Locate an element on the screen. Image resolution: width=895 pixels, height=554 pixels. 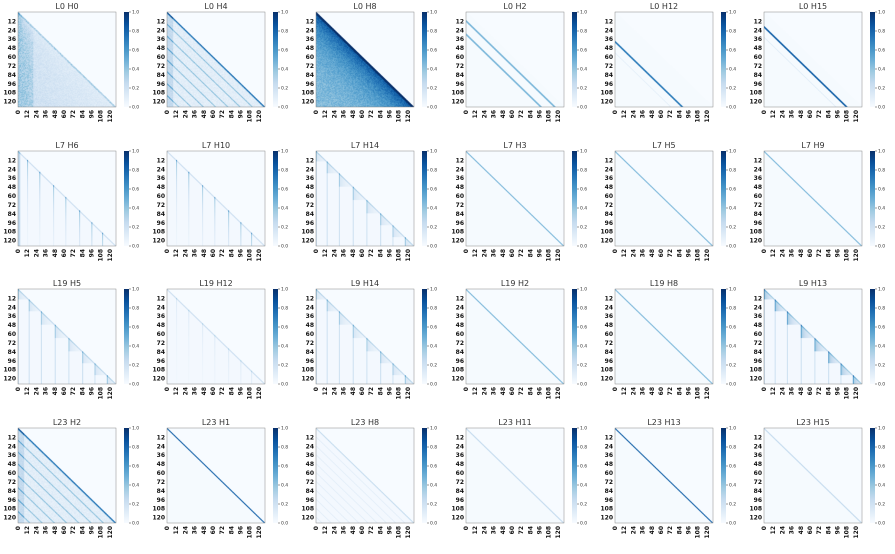
y-tick-label: 96 is located at coordinates (609, 361).